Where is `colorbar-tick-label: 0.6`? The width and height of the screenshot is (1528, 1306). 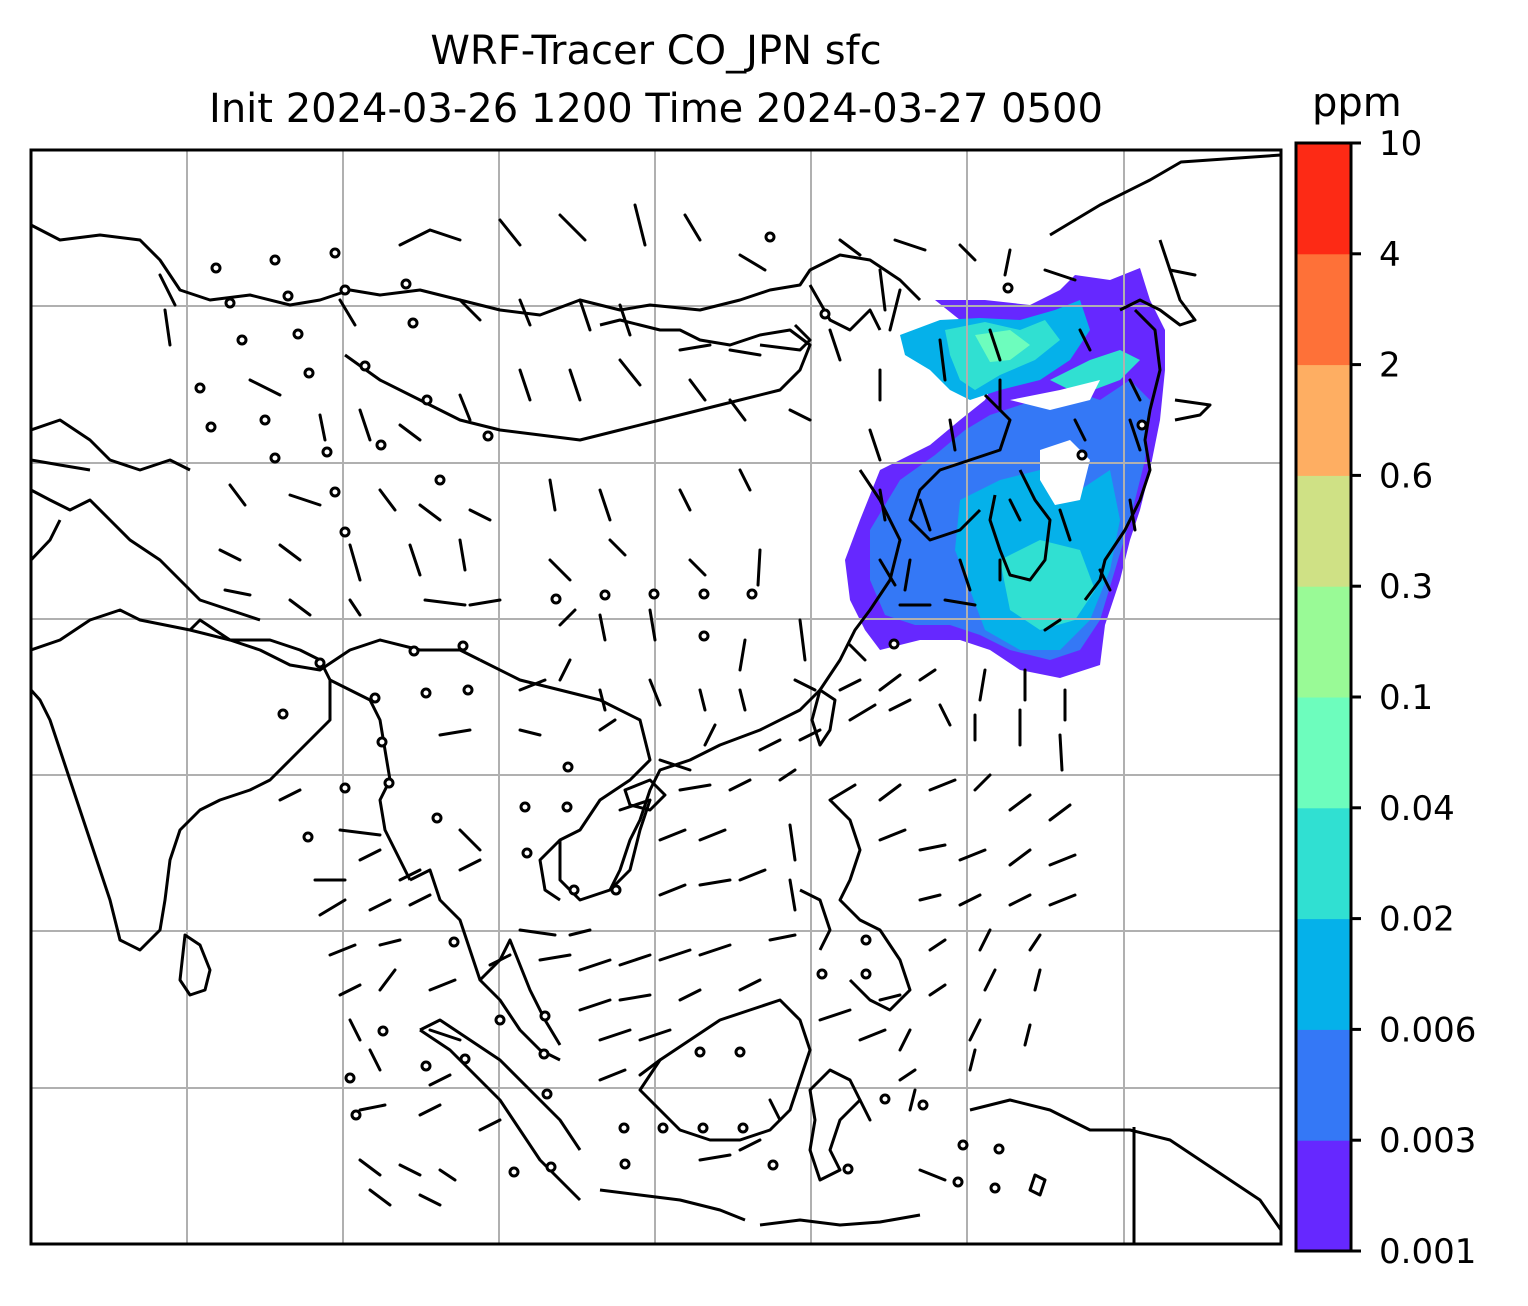
colorbar-tick-label: 0.6 is located at coordinates (1406, 476).